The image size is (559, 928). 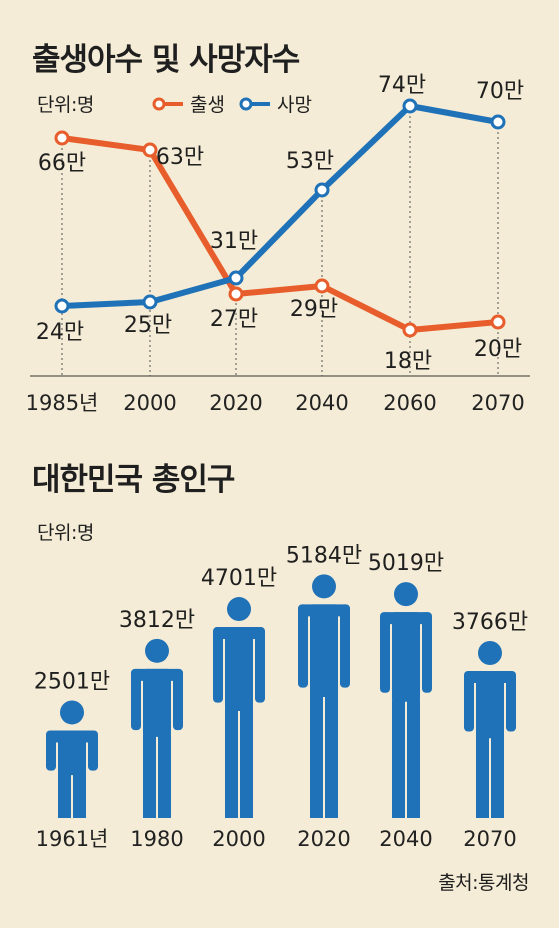 What do you see at coordinates (234, 319) in the screenshot?
I see `data-label: 27만` at bounding box center [234, 319].